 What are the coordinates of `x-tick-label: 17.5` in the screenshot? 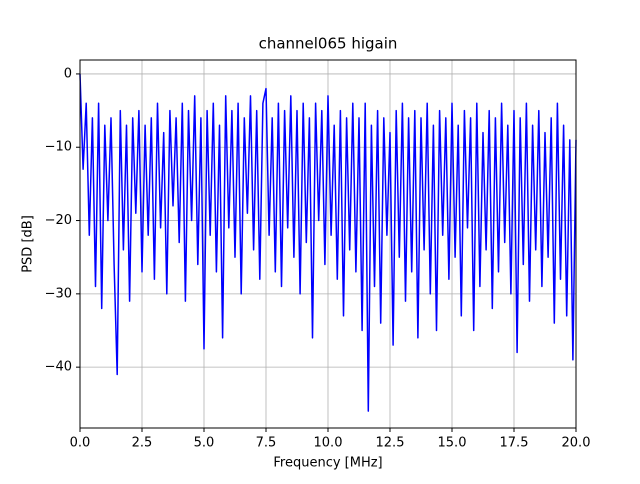 It's located at (514, 443).